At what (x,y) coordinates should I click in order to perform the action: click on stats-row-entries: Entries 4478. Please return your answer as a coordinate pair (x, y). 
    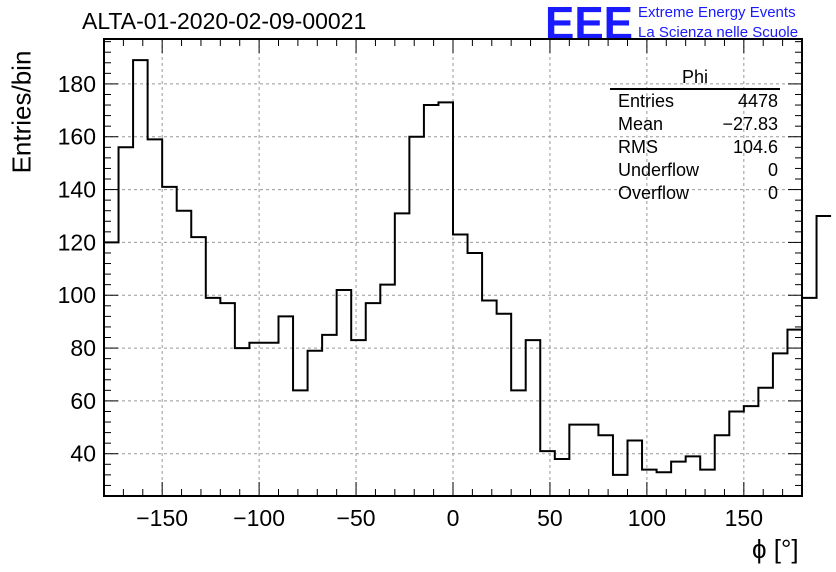
    Looking at the image, I should click on (695, 101).